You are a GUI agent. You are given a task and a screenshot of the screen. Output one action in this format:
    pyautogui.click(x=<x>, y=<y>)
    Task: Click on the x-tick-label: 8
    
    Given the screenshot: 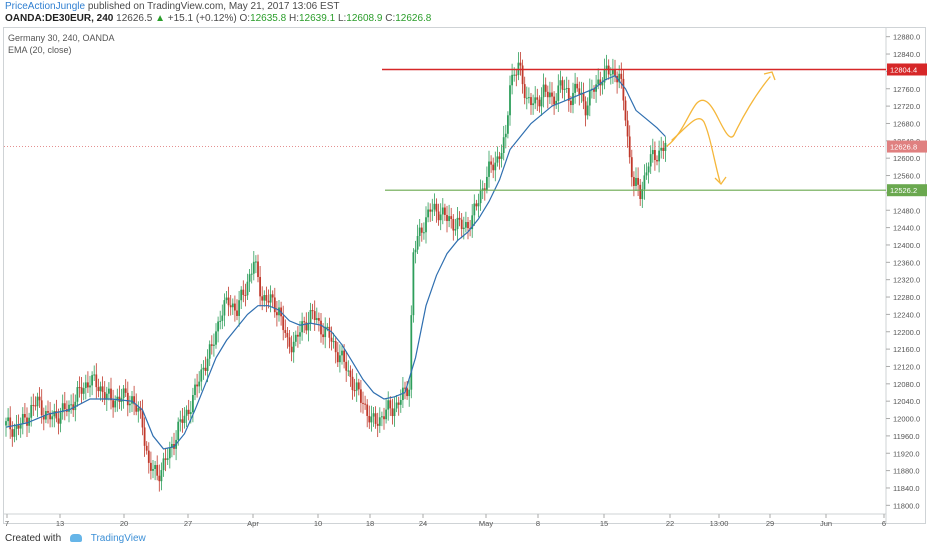 What is the action you would take?
    pyautogui.click(x=538, y=523)
    